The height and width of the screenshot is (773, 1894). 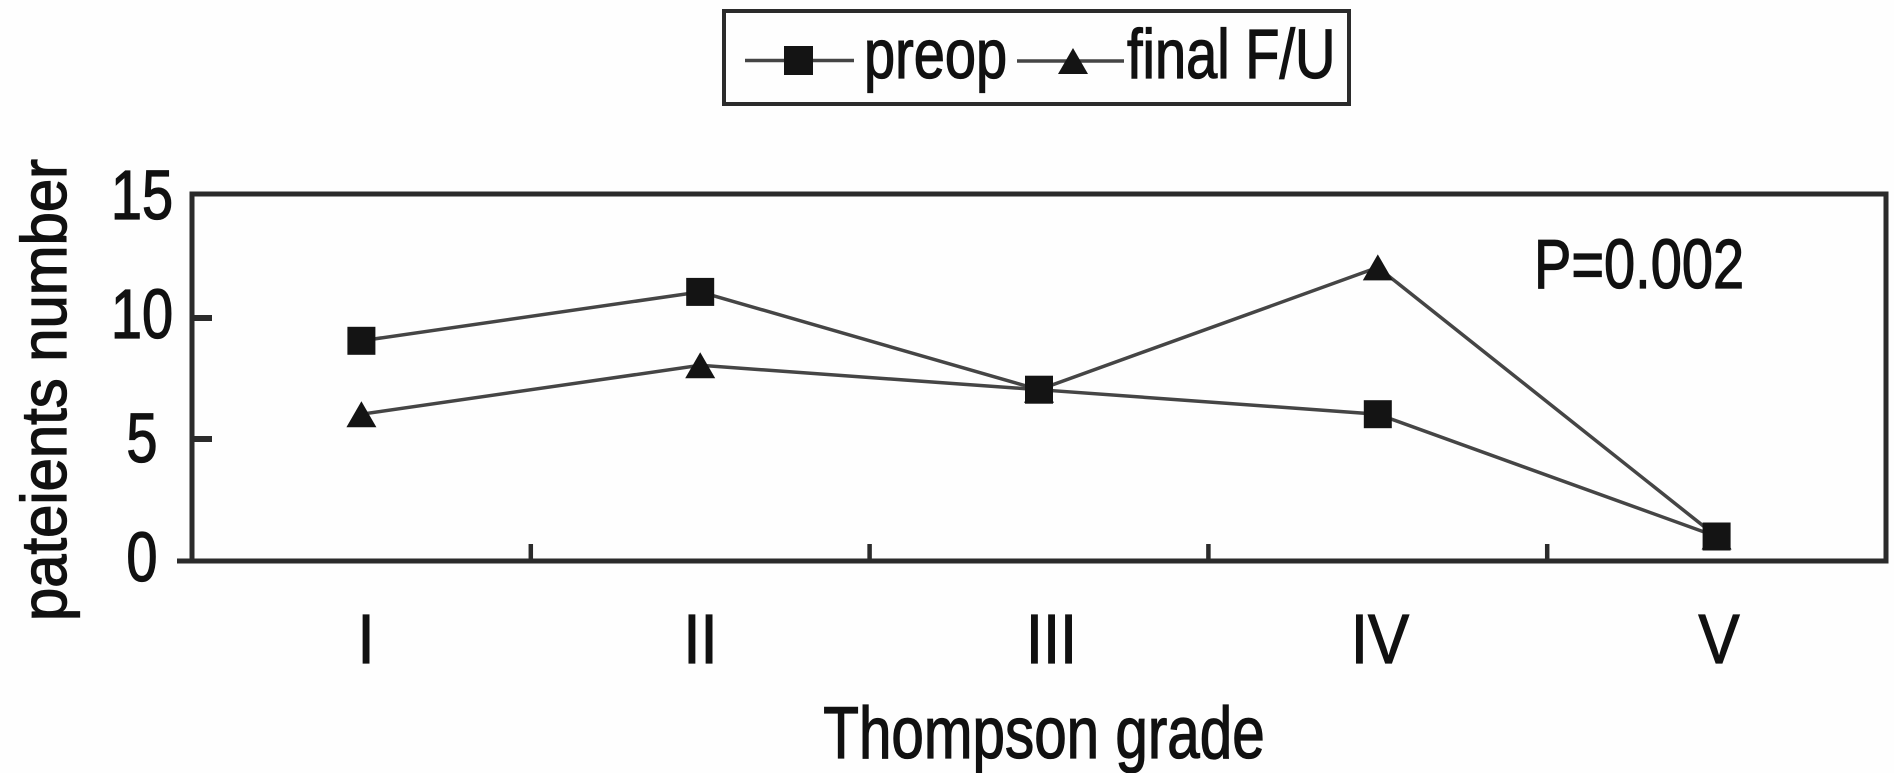 I want to click on svg-text: 15, so click(x=142, y=195).